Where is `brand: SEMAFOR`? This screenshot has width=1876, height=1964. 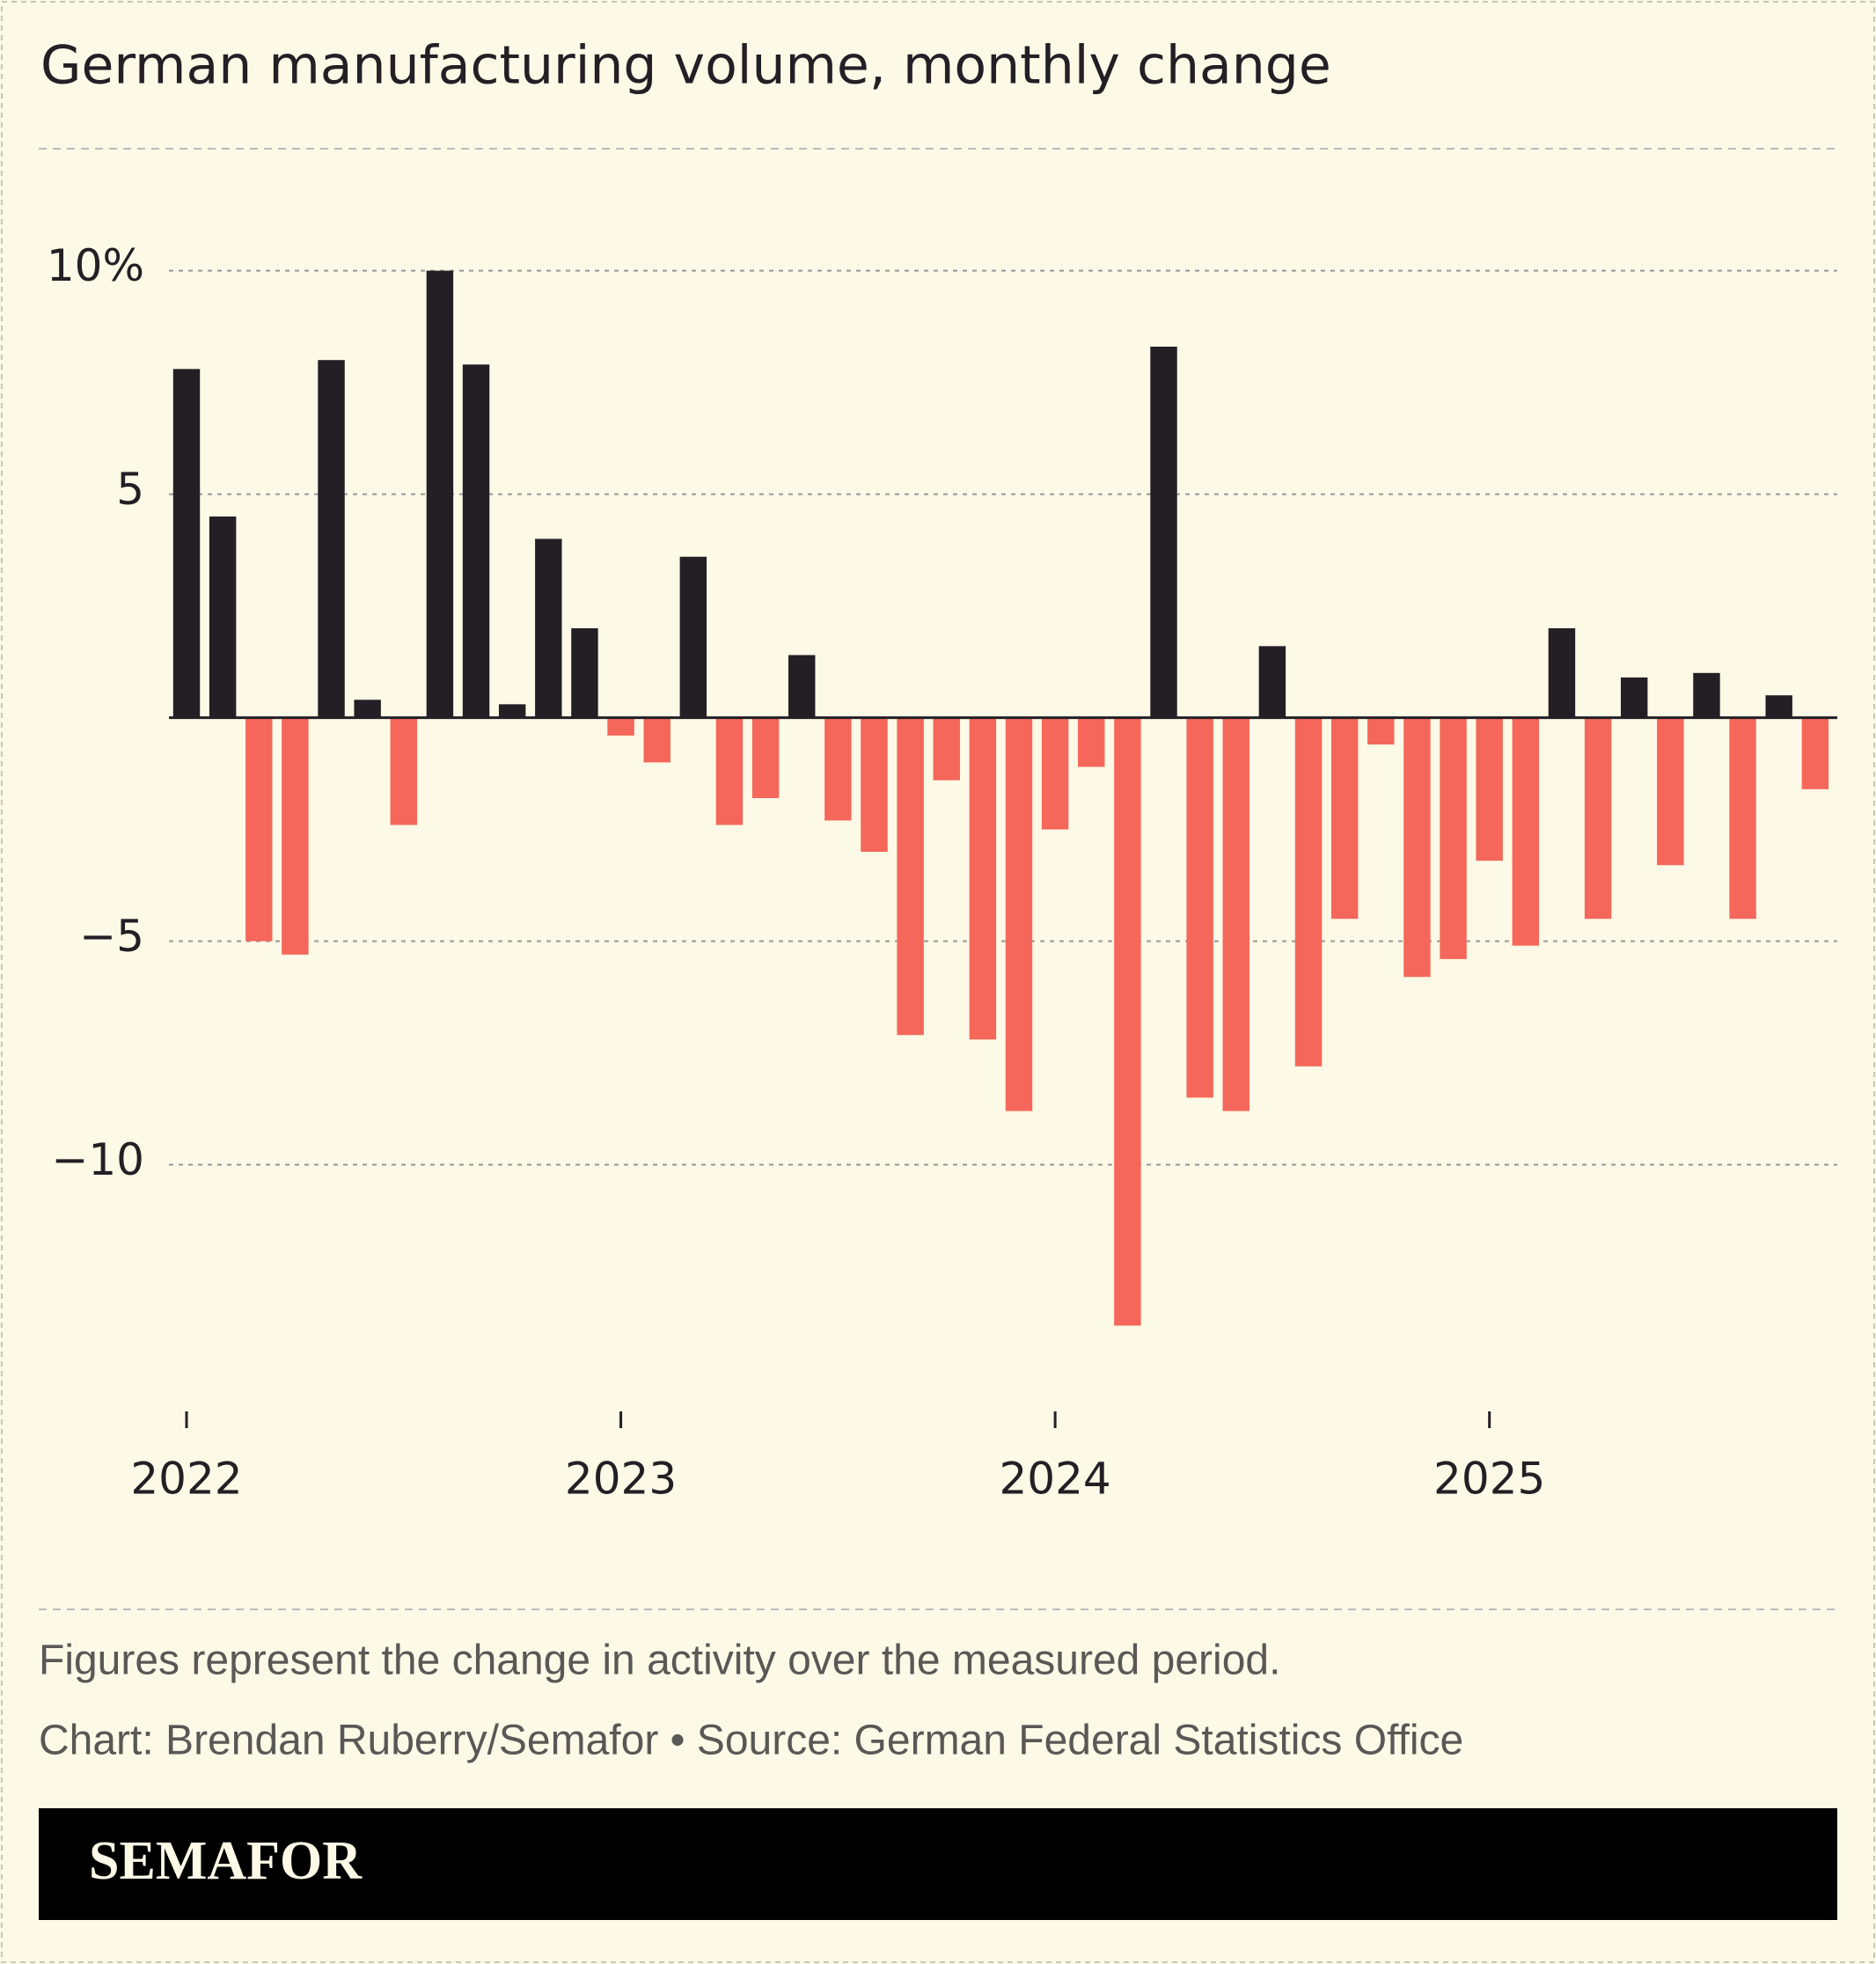 brand: SEMAFOR is located at coordinates (226, 1861).